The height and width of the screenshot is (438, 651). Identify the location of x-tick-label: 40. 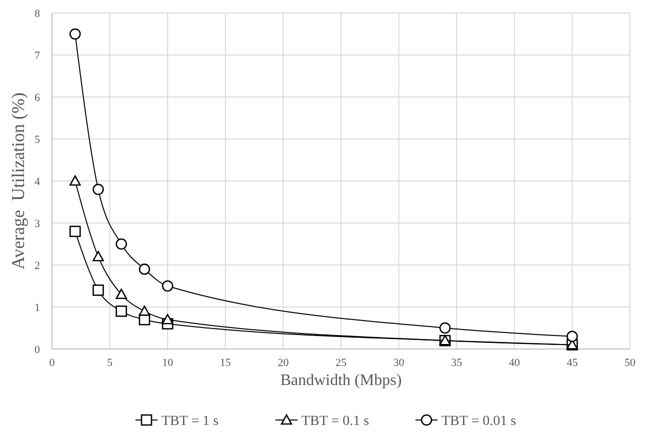
(514, 363).